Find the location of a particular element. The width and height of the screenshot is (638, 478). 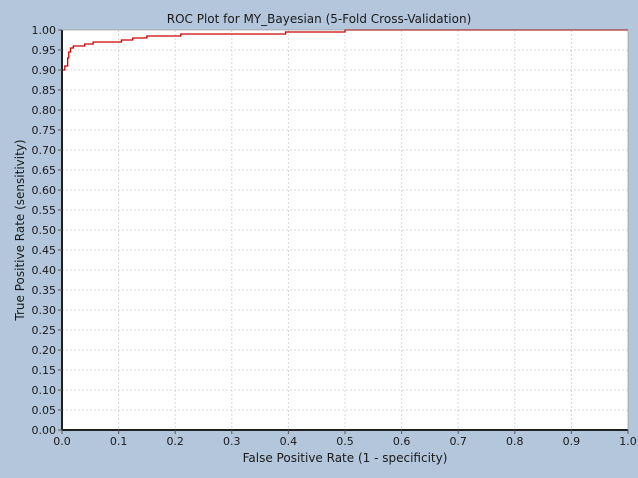

x-tick-label: 0.6 is located at coordinates (402, 441).